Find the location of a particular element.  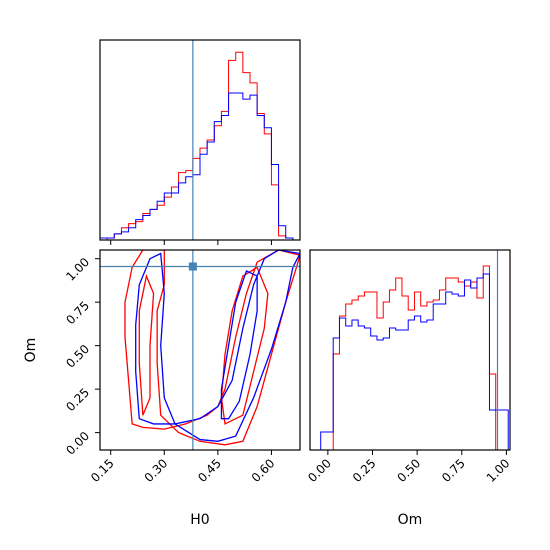

joint-x-tick-label: 0.15 is located at coordinates (102, 470).